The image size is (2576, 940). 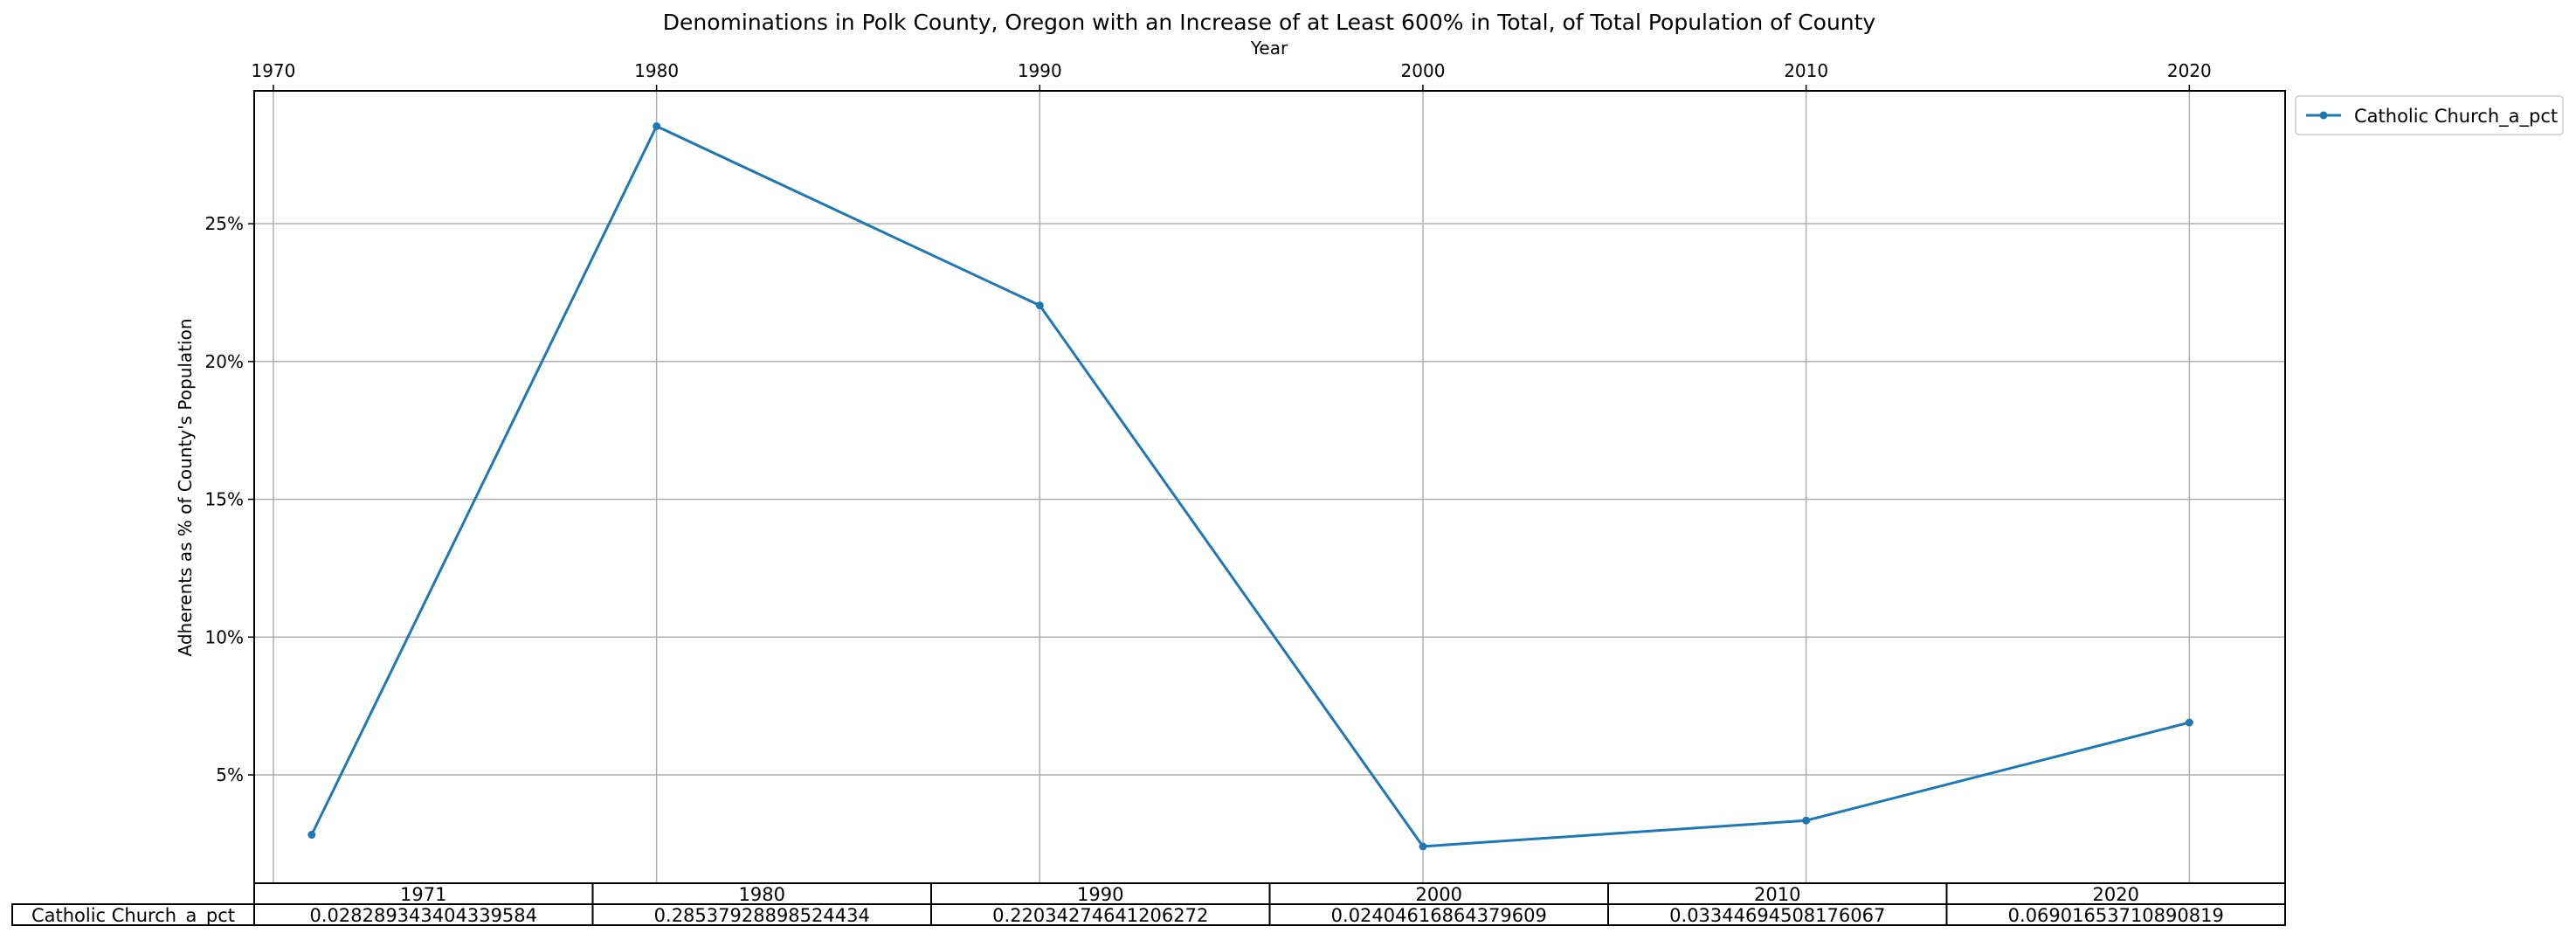 I want to click on x-axis-top: 1970 1980 1990 2000 2010 2020, so click(x=1231, y=75).